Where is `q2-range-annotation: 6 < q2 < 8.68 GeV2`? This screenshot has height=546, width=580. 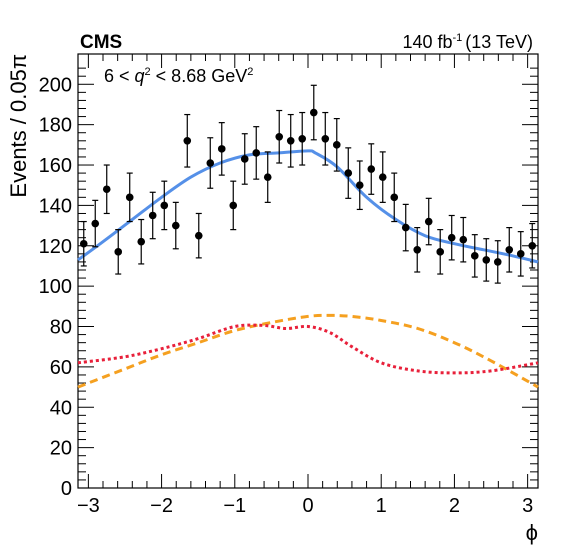 q2-range-annotation: 6 < q2 < 8.68 GeV2 is located at coordinates (178, 76).